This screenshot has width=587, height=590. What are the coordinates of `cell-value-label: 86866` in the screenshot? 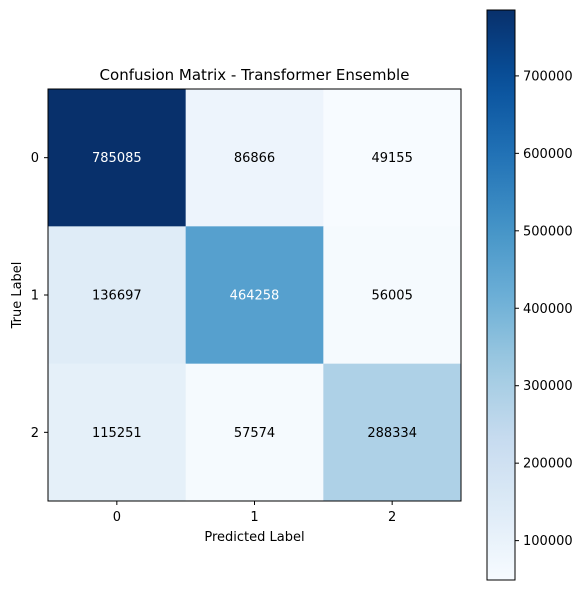 It's located at (254, 158).